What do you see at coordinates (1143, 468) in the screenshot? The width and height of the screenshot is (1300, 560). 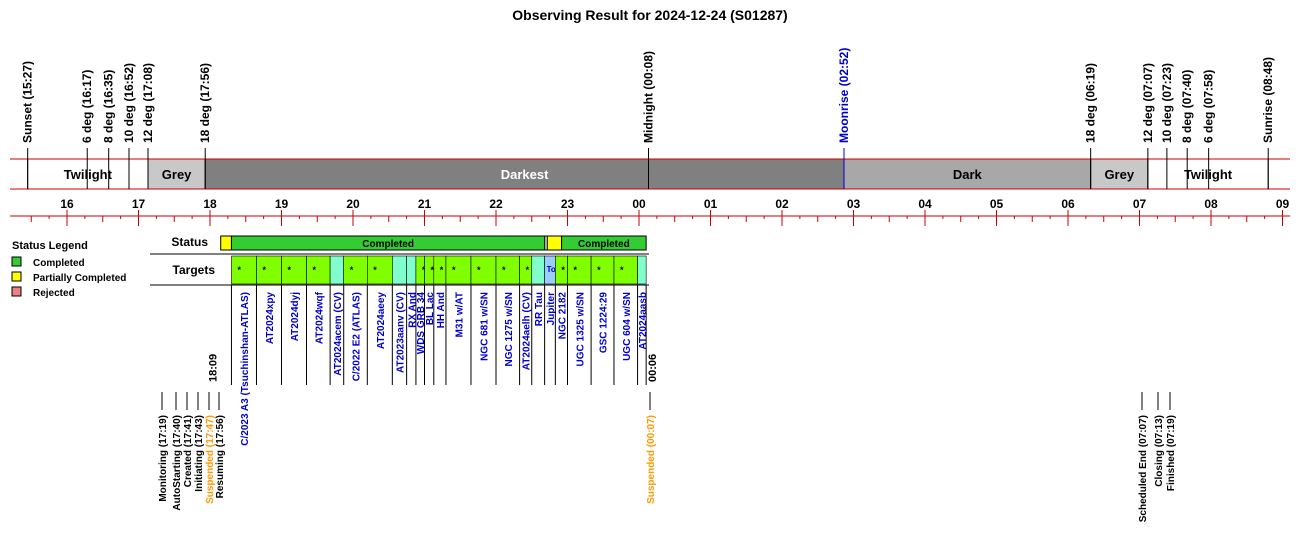 I see `bottom-event-label-7: Scheduled End (07:07)` at bounding box center [1143, 468].